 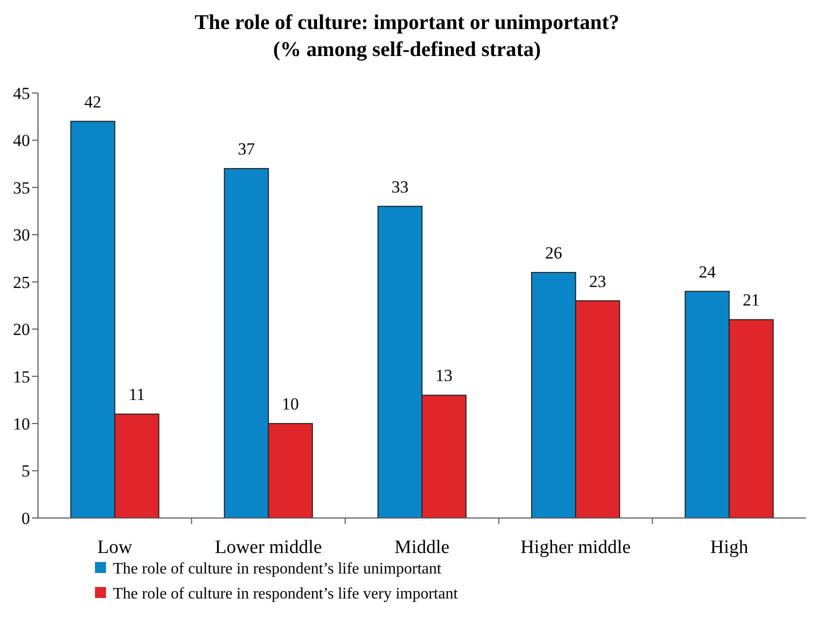 What do you see at coordinates (21, 188) in the screenshot?
I see `y-tick-label: 35` at bounding box center [21, 188].